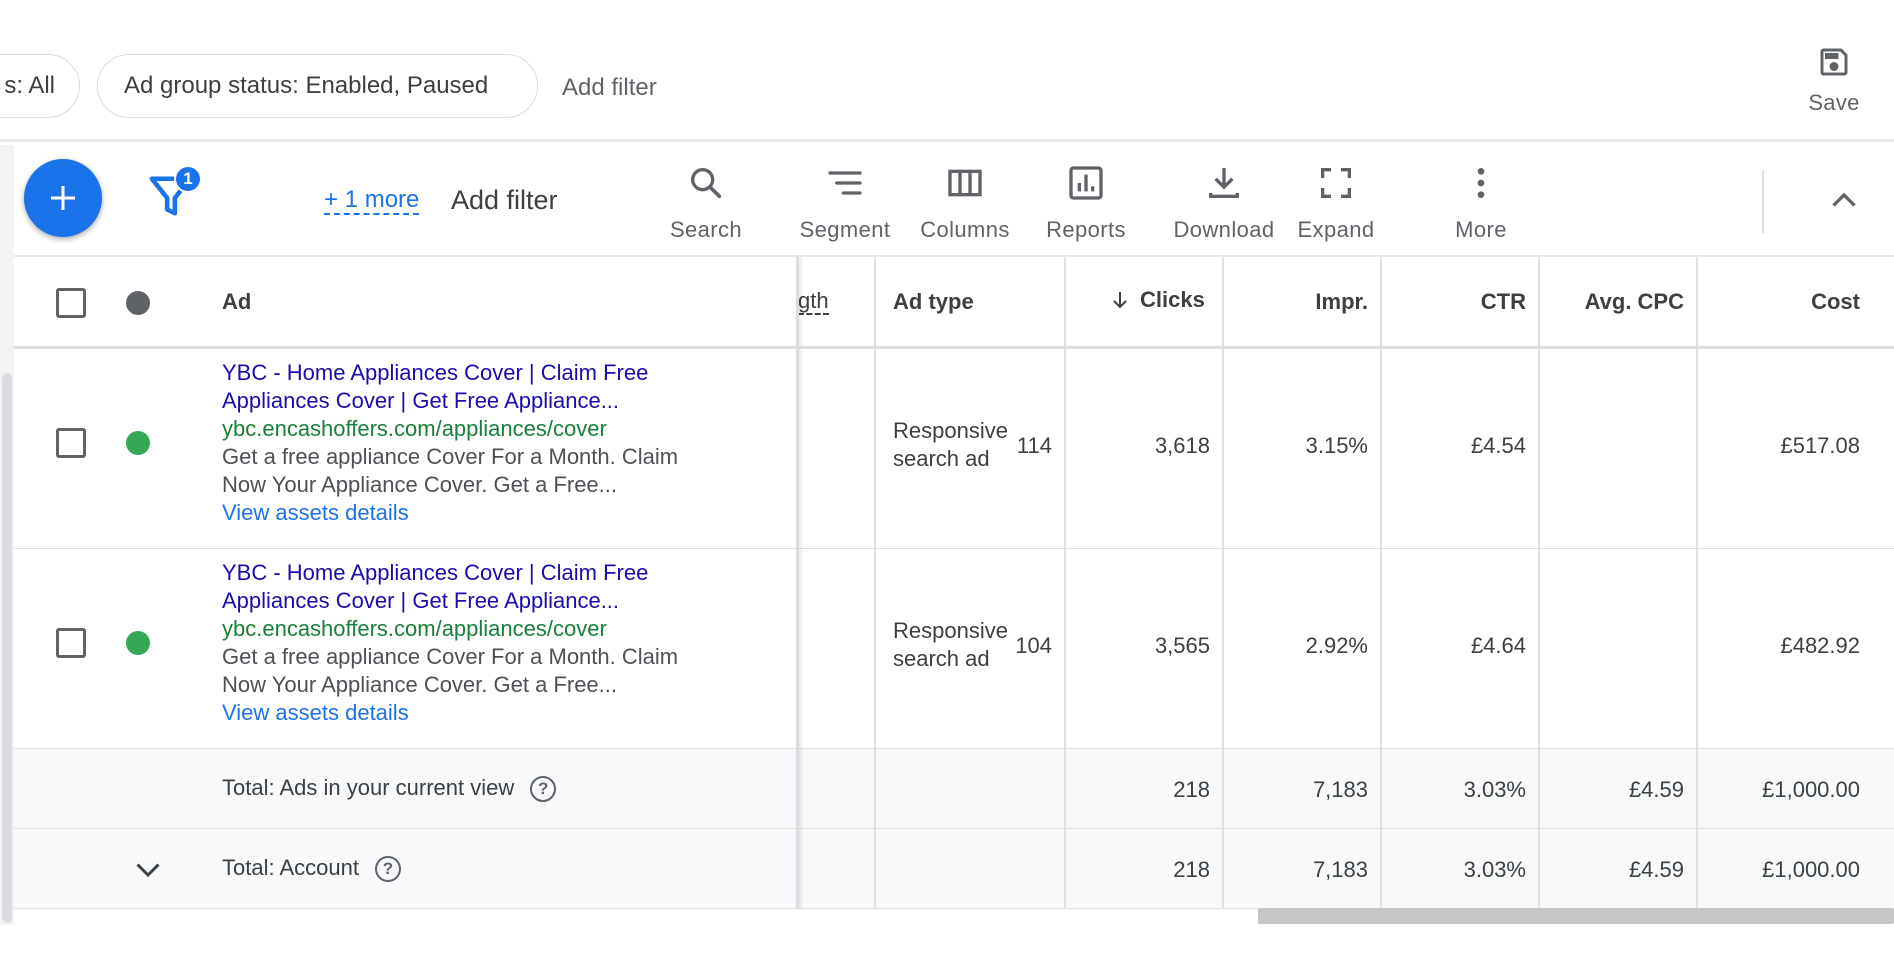 The image size is (1894, 972). What do you see at coordinates (1340, 869) in the screenshot?
I see `total-impressions-cell: 7,183` at bounding box center [1340, 869].